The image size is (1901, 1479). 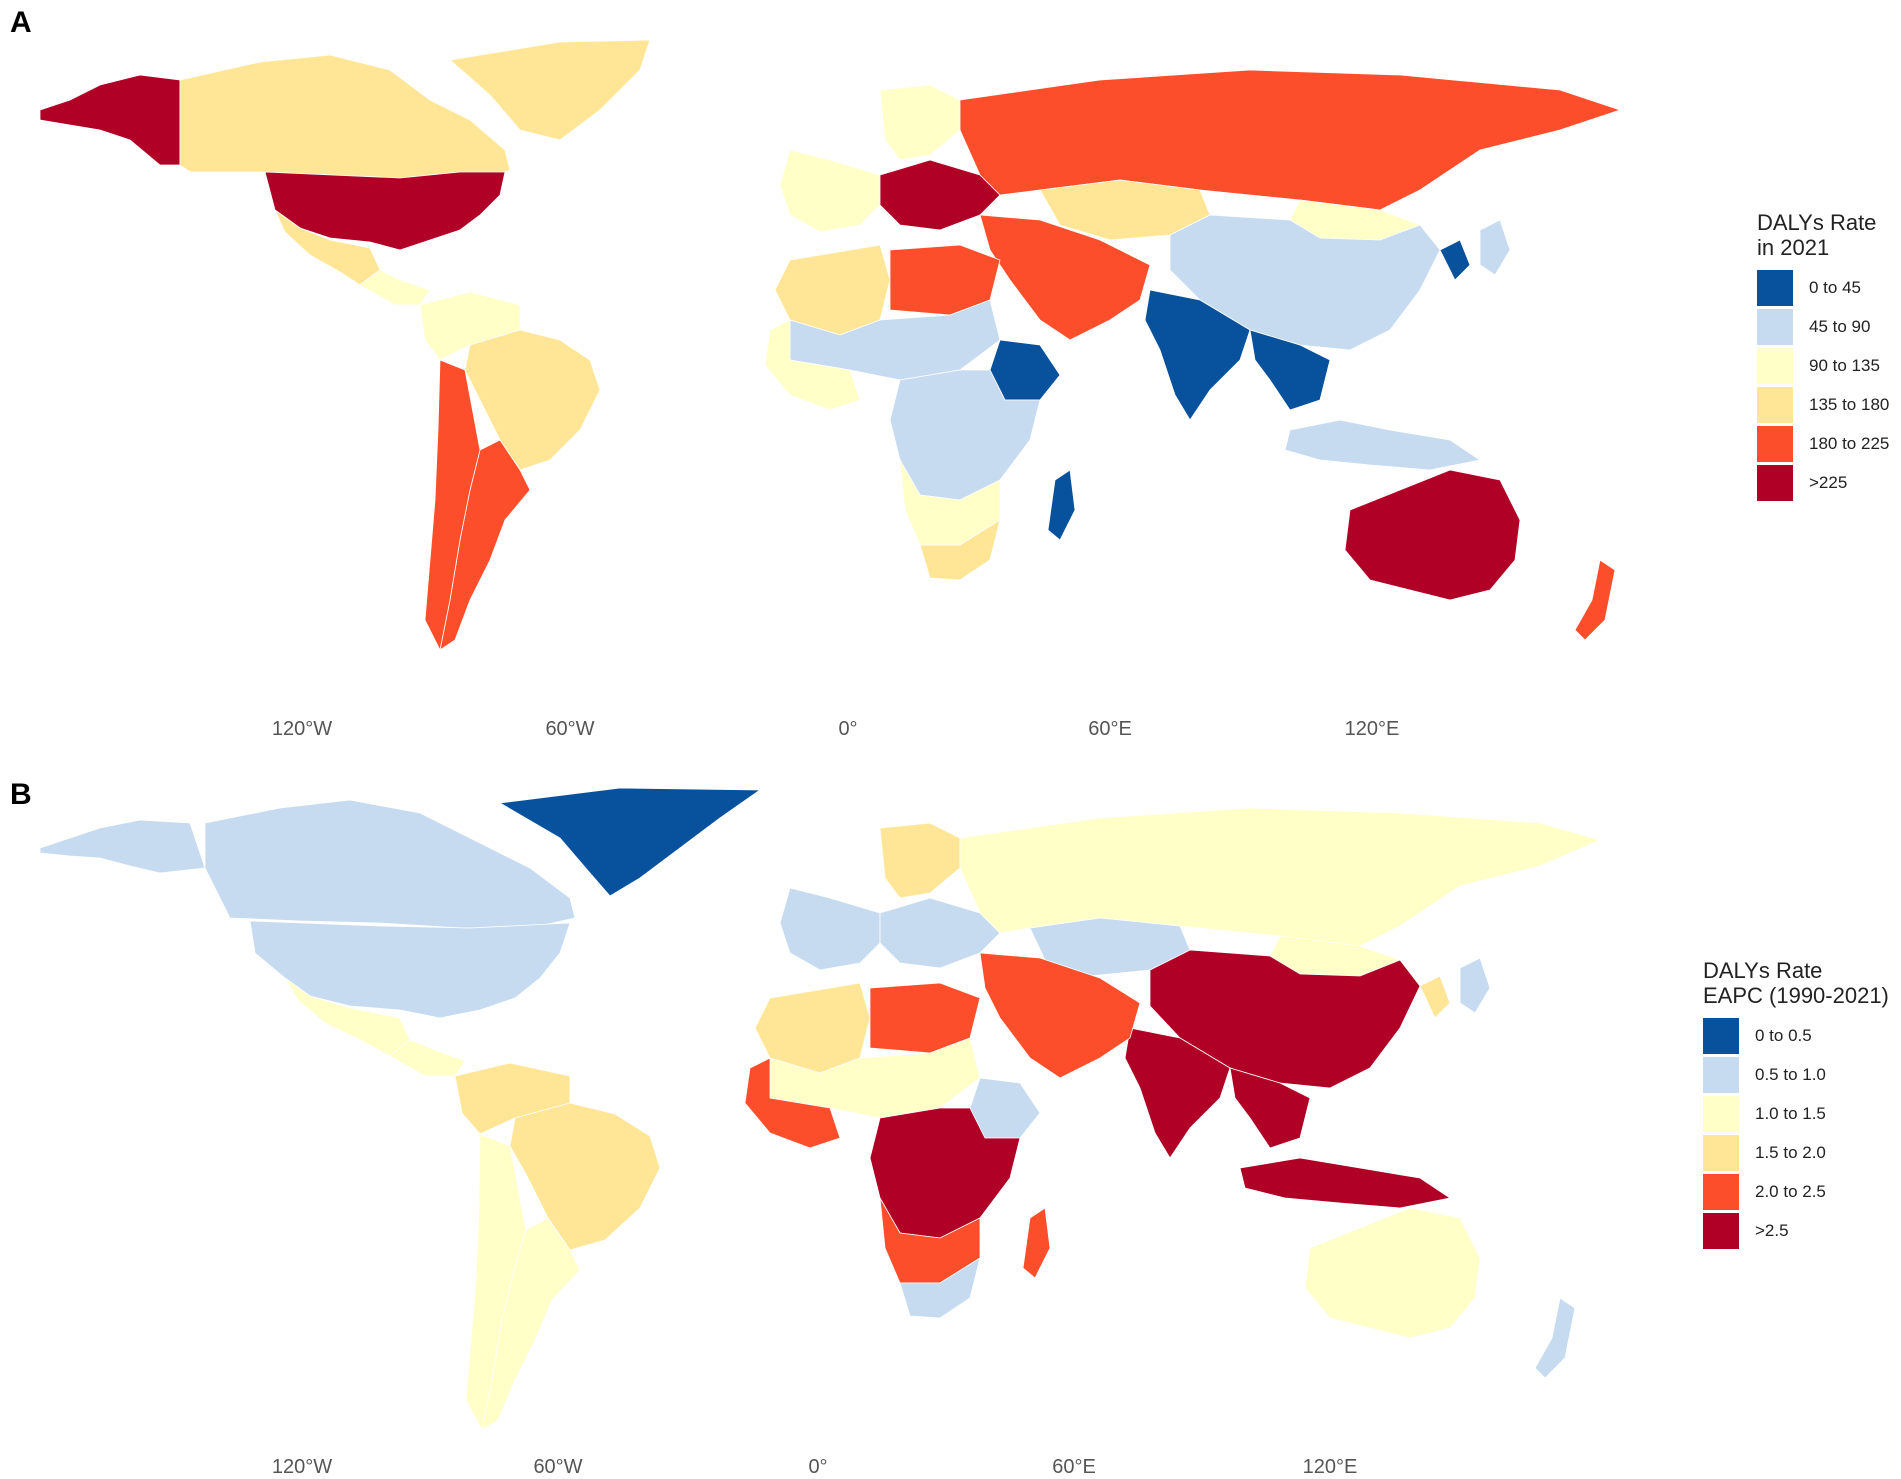 I want to click on legend-item: >2.5, so click(x=1796, y=1230).